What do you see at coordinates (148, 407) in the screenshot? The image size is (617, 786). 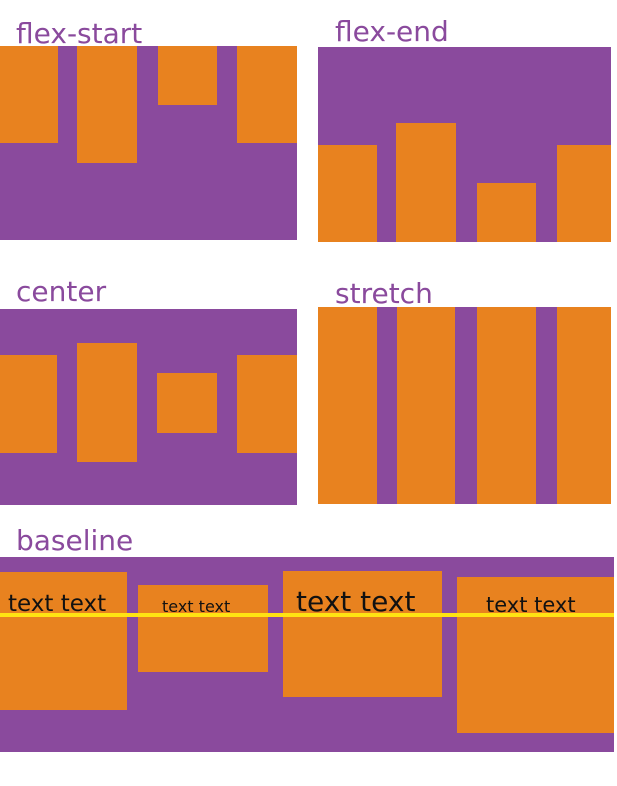 I see `panel-center` at bounding box center [148, 407].